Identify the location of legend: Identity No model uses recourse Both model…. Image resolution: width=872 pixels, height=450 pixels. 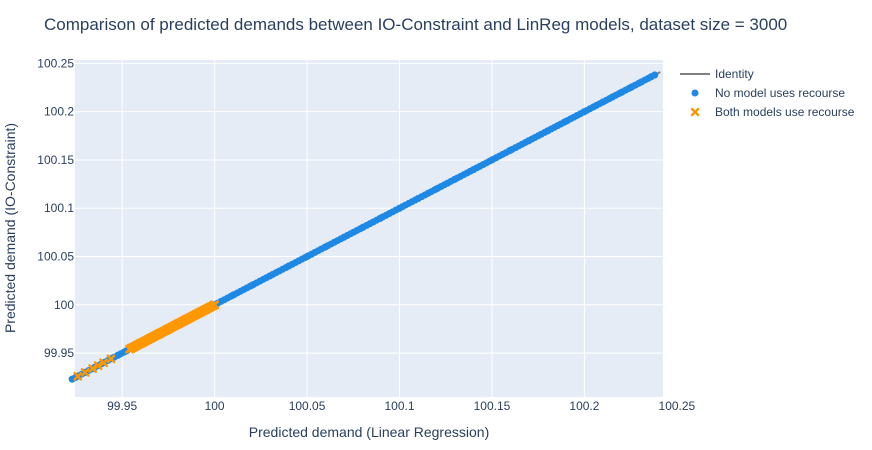
(767, 93).